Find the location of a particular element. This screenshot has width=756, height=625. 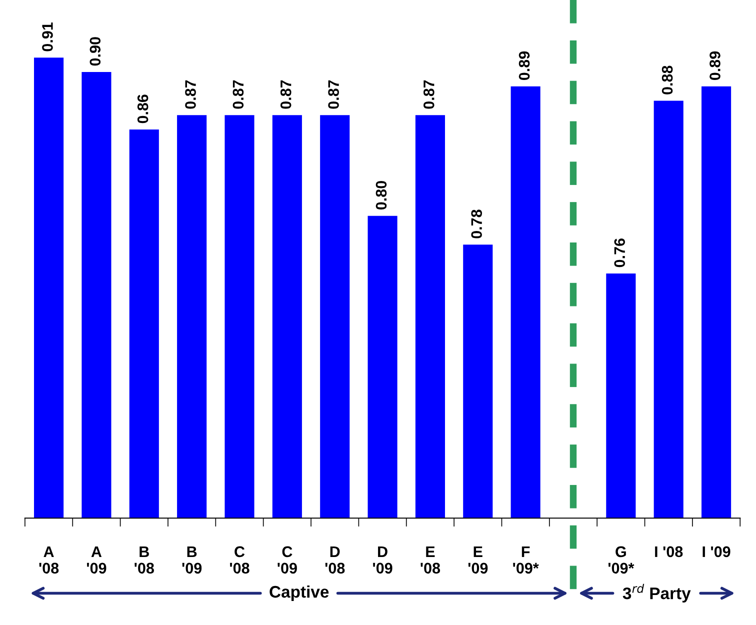

x-tick-label: B '08 is located at coordinates (144, 560).